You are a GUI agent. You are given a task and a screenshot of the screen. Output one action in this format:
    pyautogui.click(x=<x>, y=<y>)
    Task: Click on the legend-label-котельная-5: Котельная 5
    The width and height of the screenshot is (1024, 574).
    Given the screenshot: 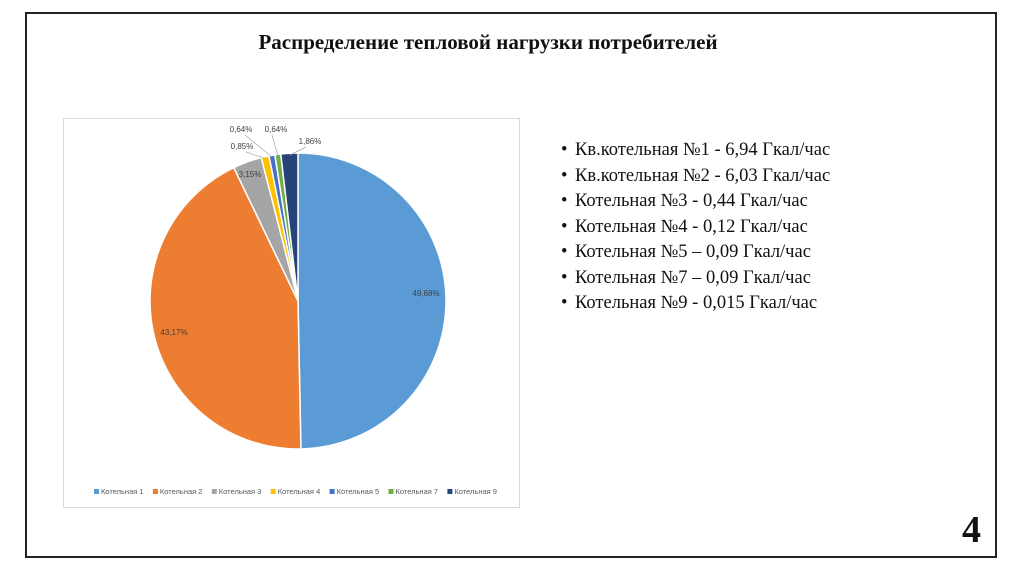 What is the action you would take?
    pyautogui.click(x=358, y=491)
    